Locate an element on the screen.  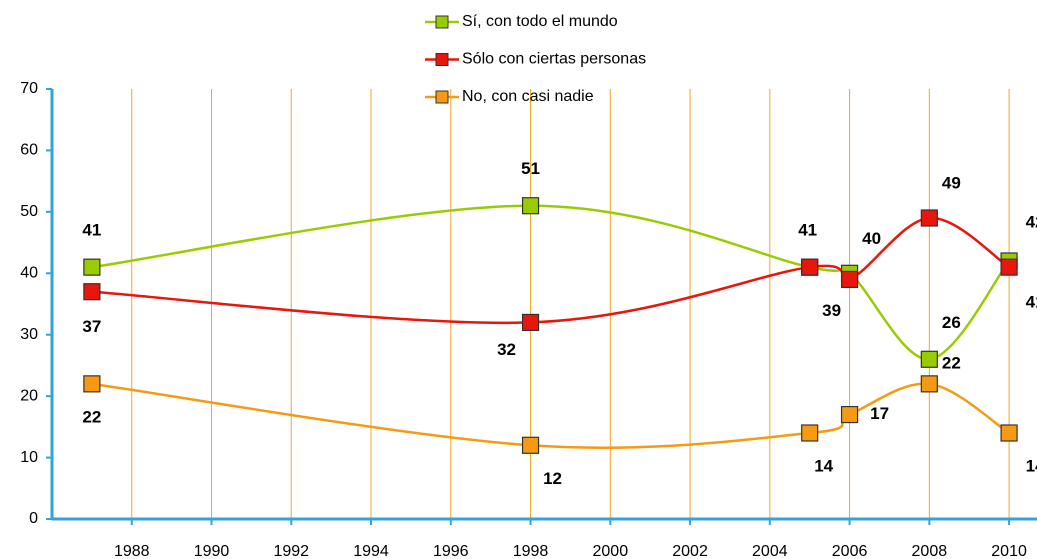
value-label: 49 is located at coordinates (951, 182).